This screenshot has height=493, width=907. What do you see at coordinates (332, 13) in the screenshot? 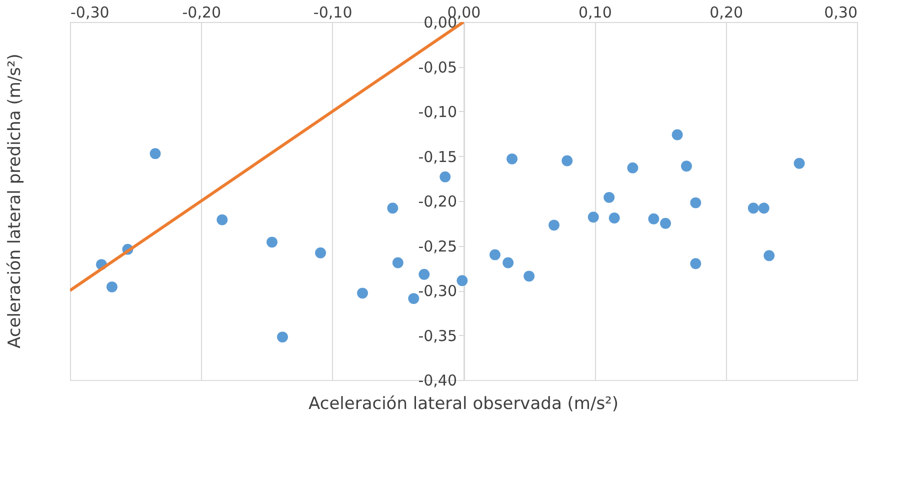
I see `x-tick-label: -0,10` at bounding box center [332, 13].